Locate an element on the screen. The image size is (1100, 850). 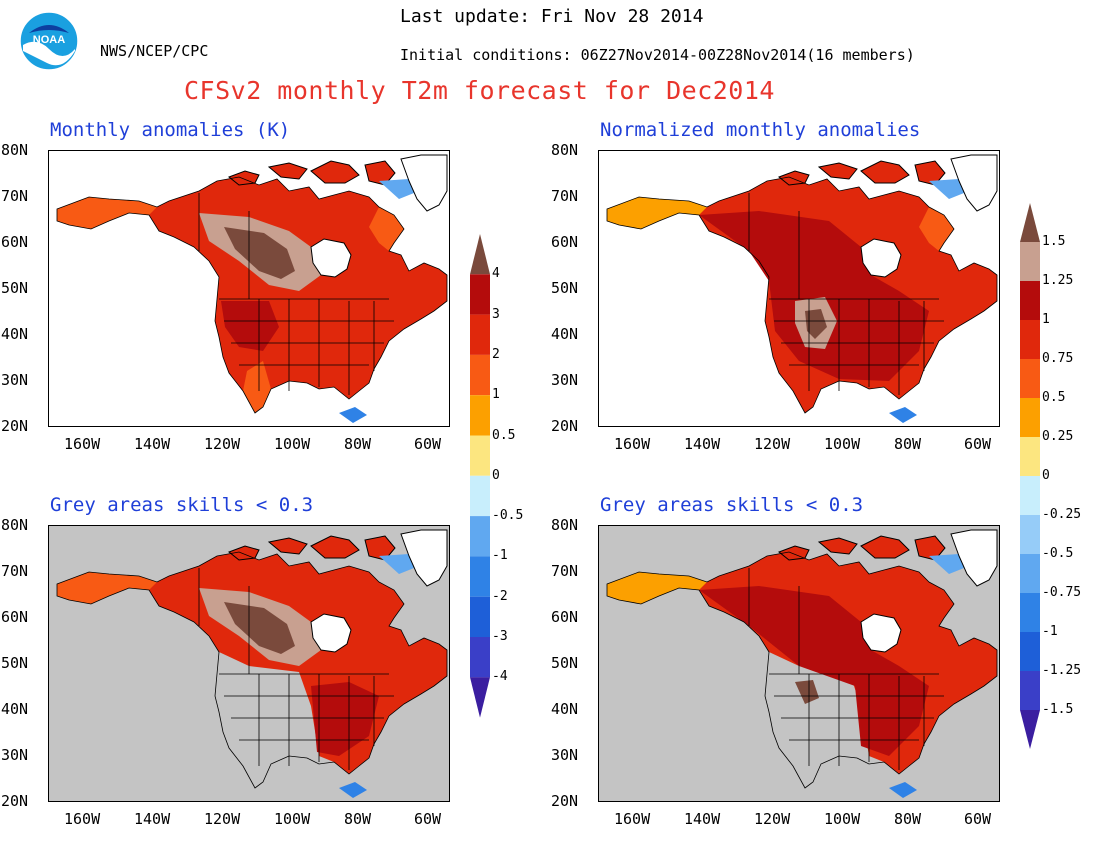
map-panel-normalized-masked is located at coordinates (799, 663).